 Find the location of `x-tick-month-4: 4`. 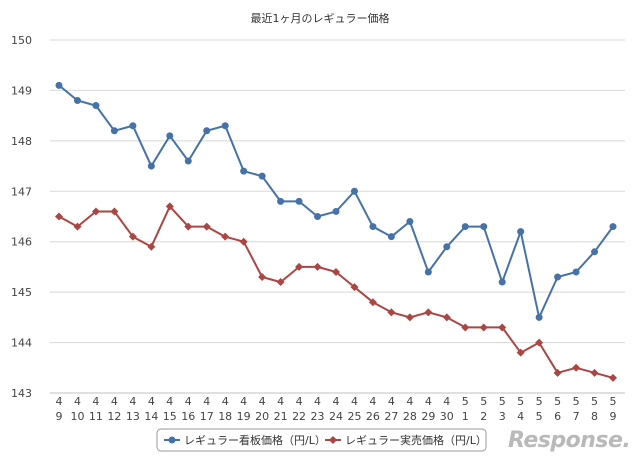

x-tick-month-4: 4 is located at coordinates (132, 401).